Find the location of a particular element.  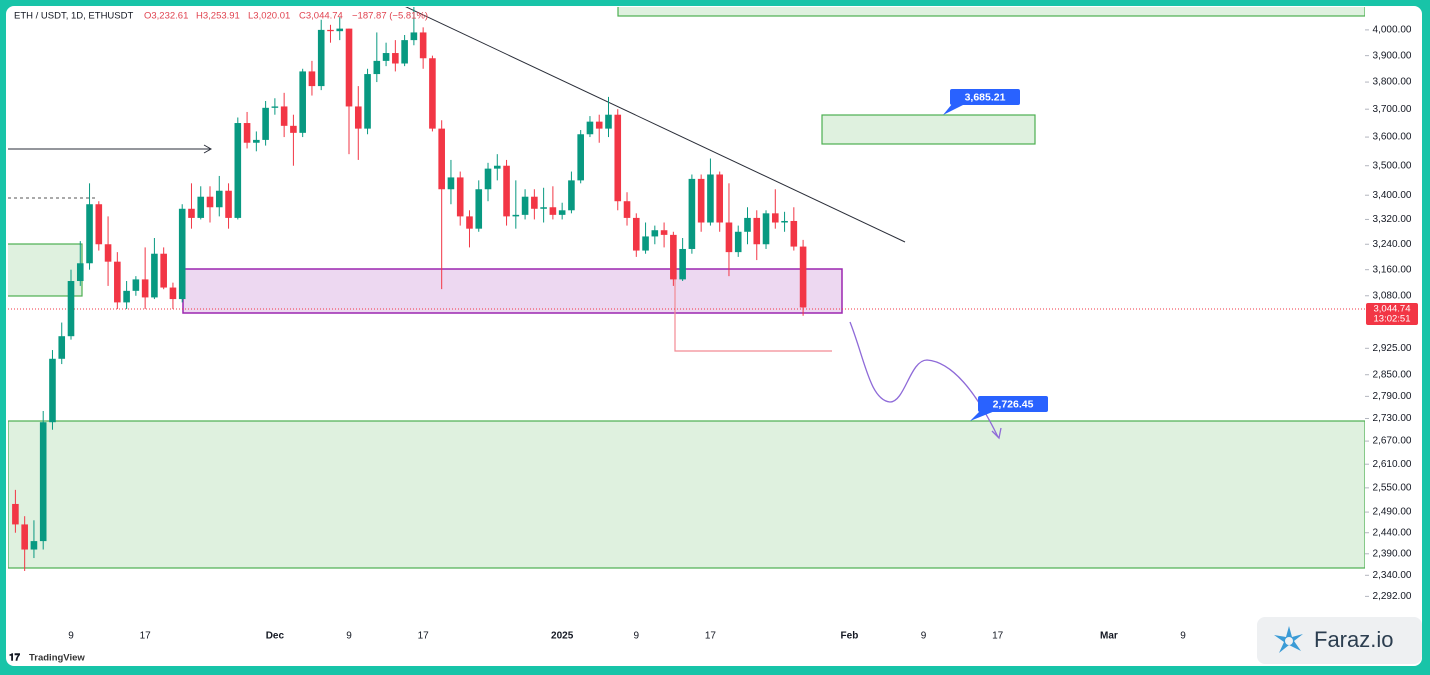

y-tick-label: 3,240.00 is located at coordinates (1392, 244).